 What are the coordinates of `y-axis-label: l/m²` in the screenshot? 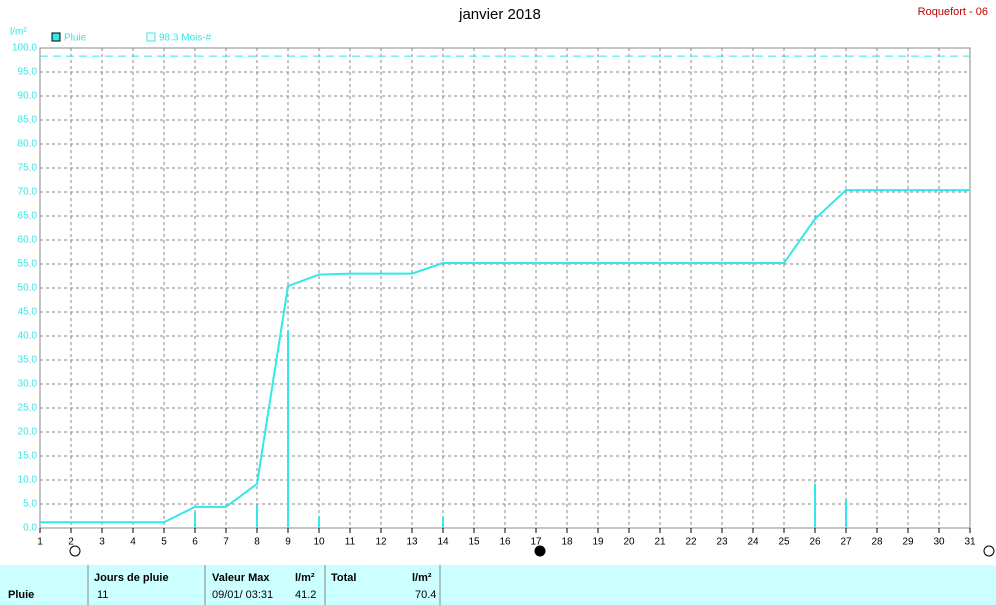 It's located at (18, 32).